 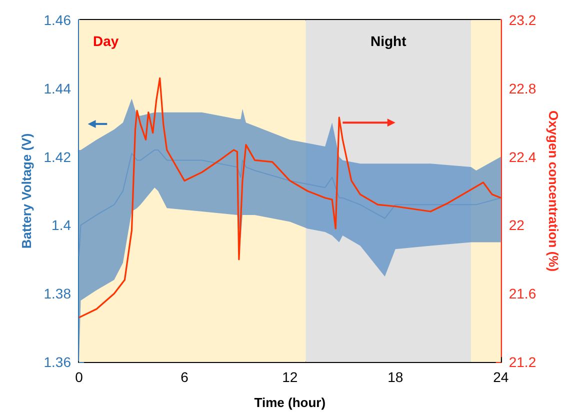 I want to click on y2-tick-label: 21.6, so click(x=522, y=294).